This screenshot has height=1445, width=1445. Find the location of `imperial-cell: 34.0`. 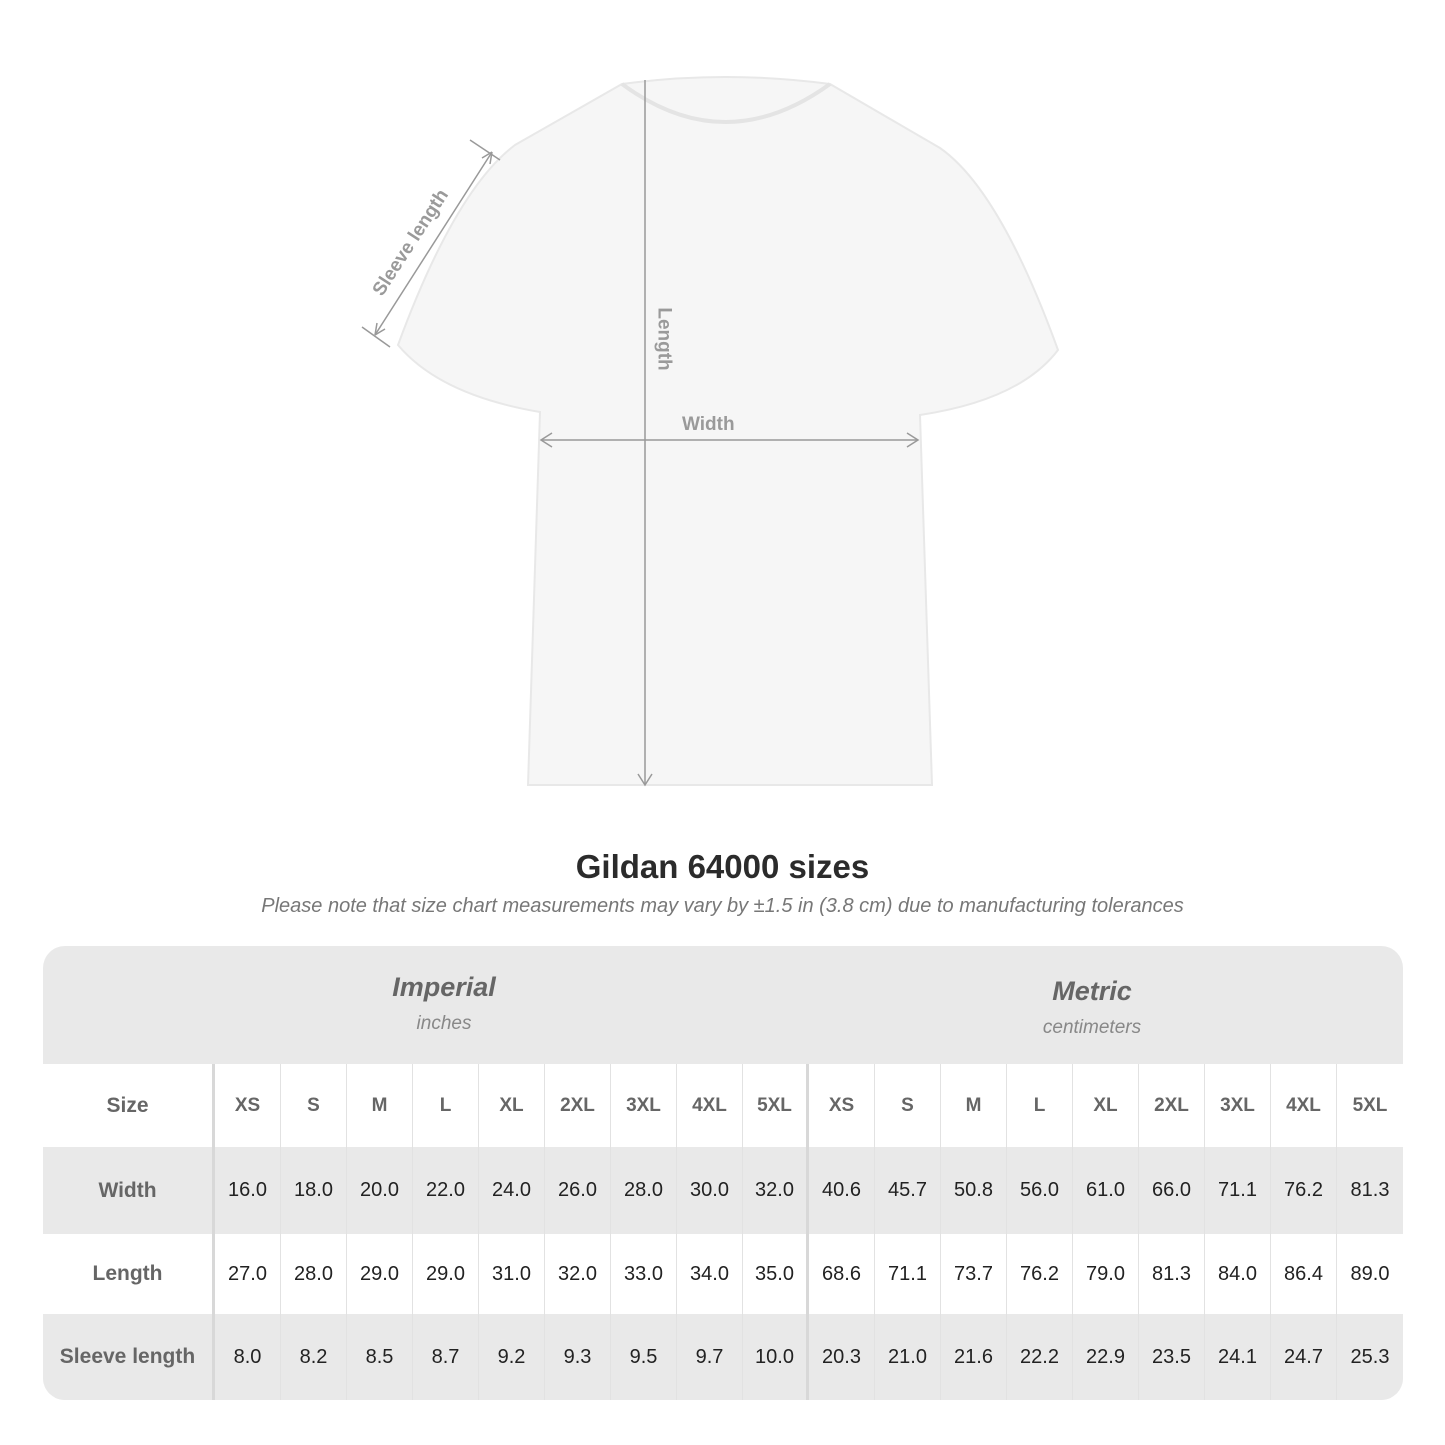

imperial-cell: 34.0 is located at coordinates (710, 1274).